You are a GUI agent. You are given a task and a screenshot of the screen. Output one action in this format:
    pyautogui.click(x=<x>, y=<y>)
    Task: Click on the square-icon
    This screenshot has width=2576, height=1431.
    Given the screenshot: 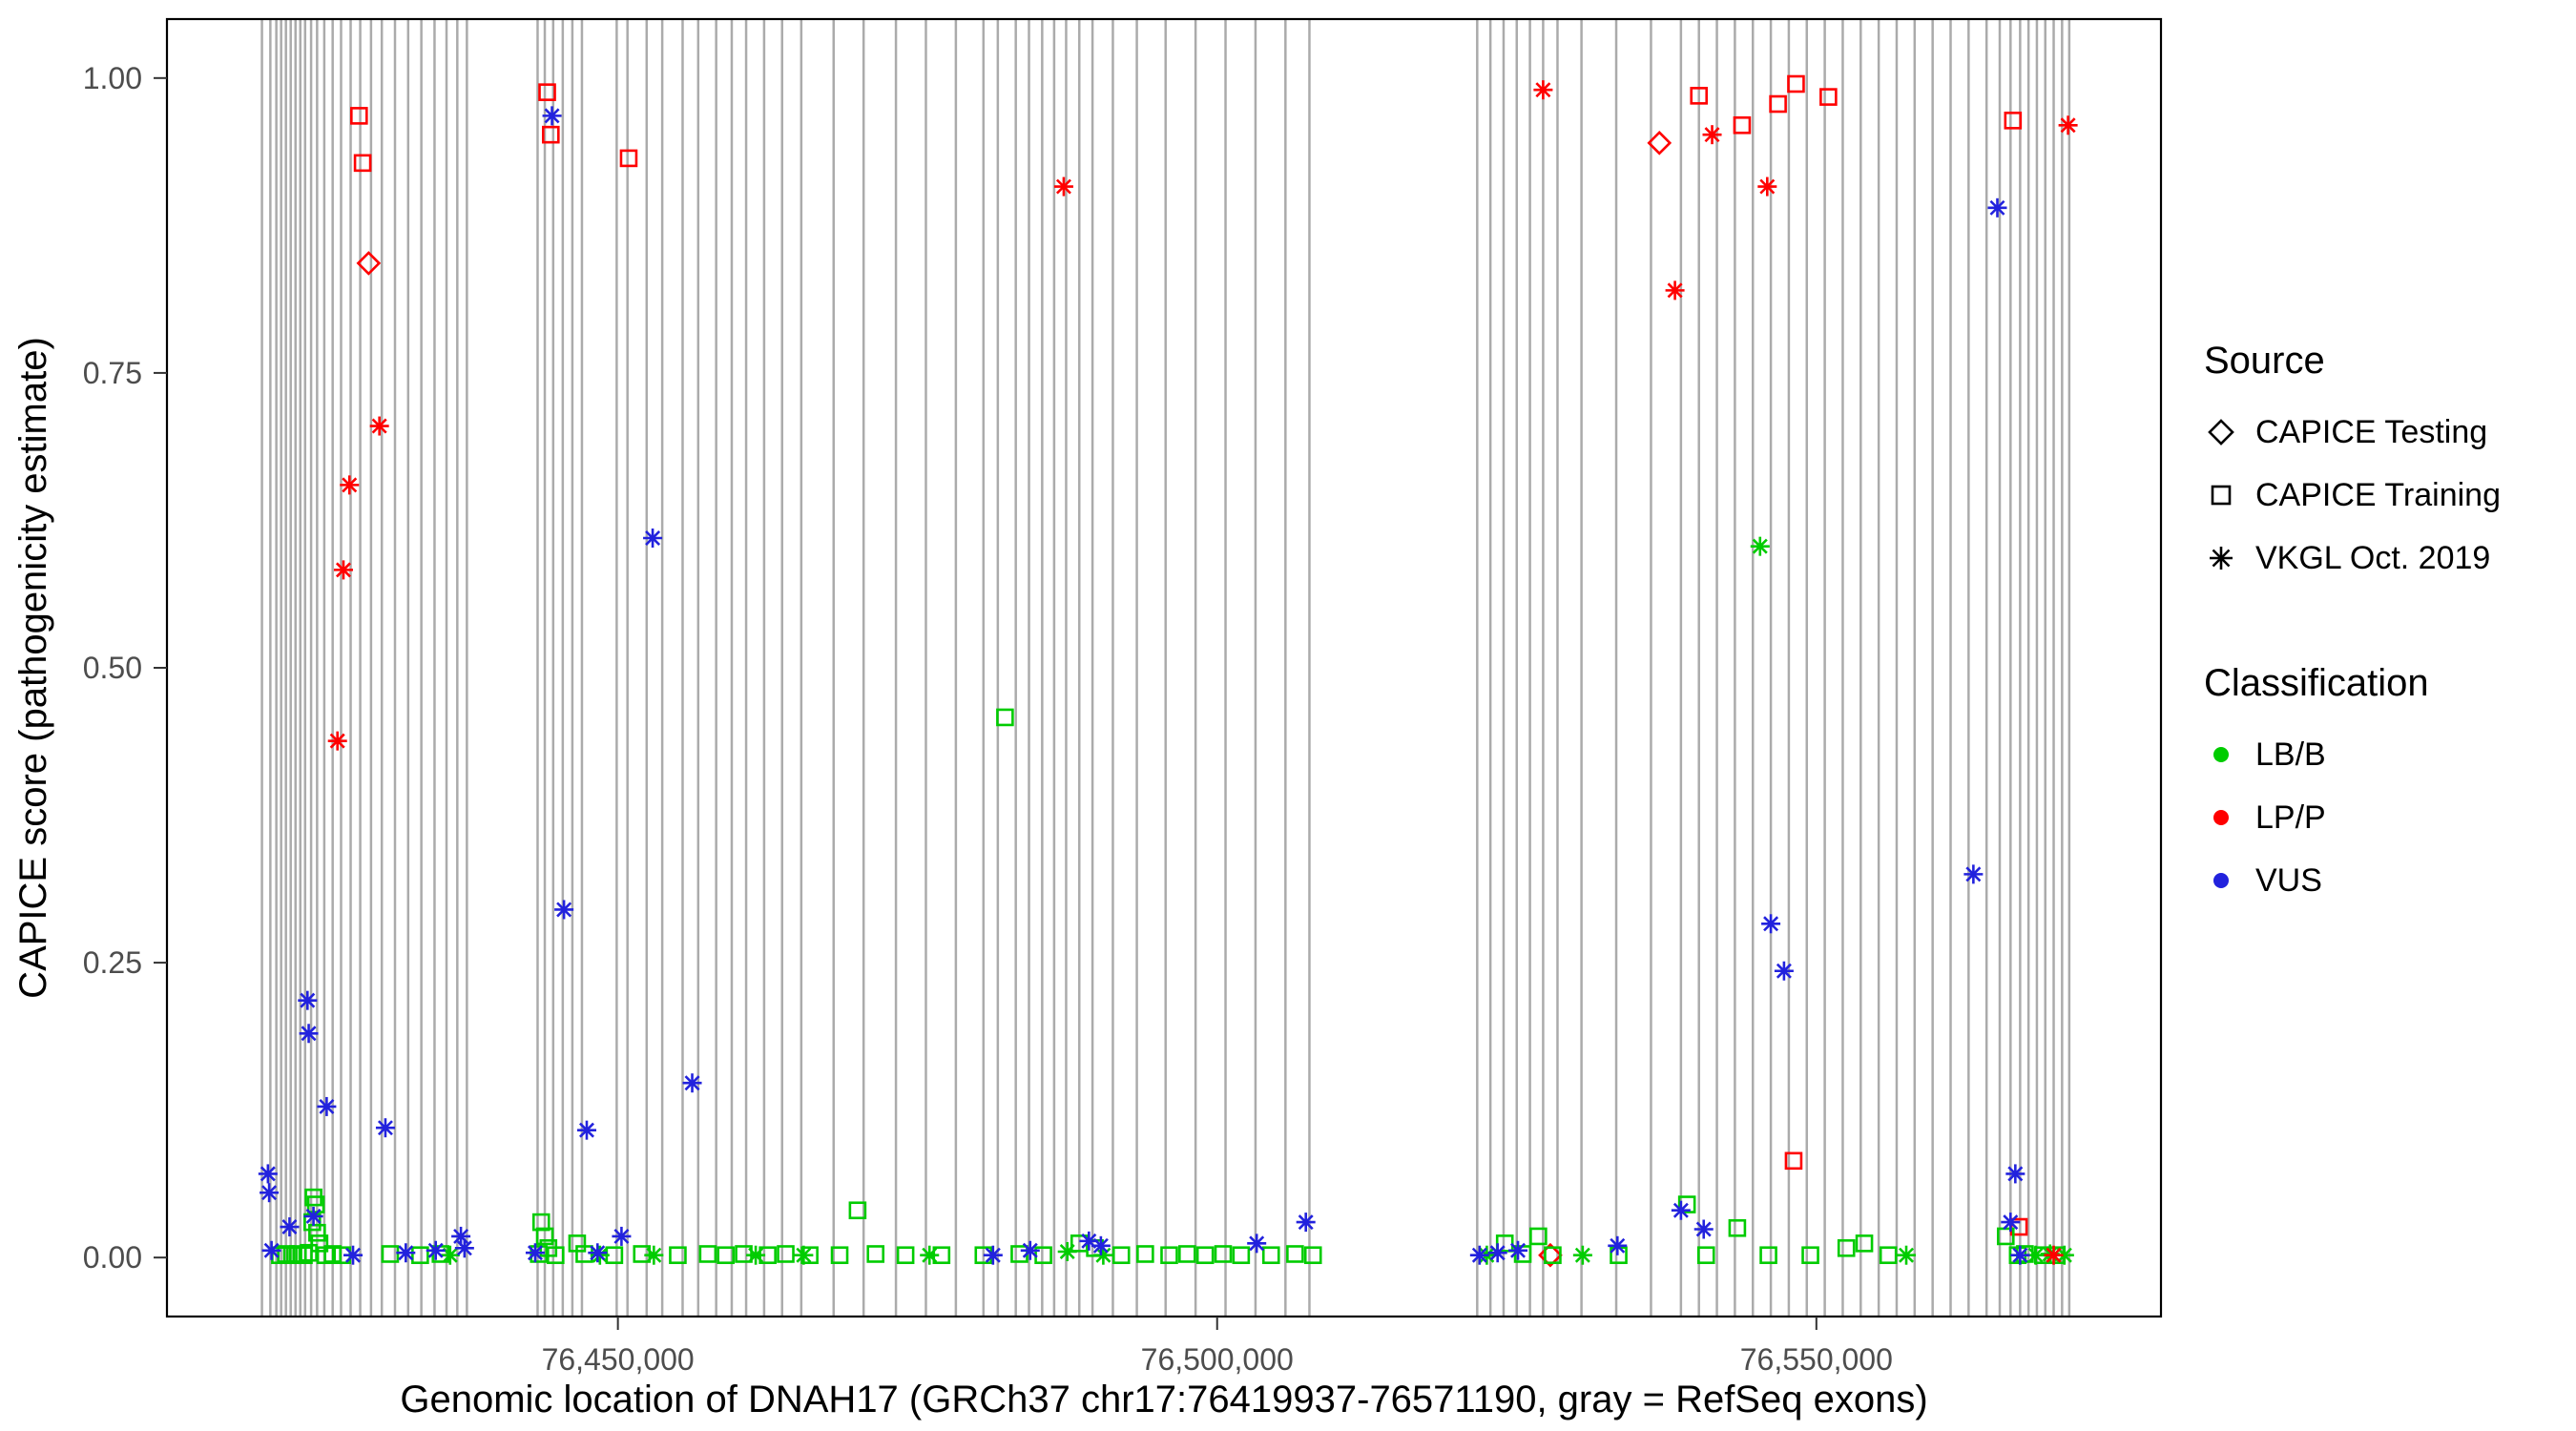 What is the action you would take?
    pyautogui.click(x=2221, y=495)
    